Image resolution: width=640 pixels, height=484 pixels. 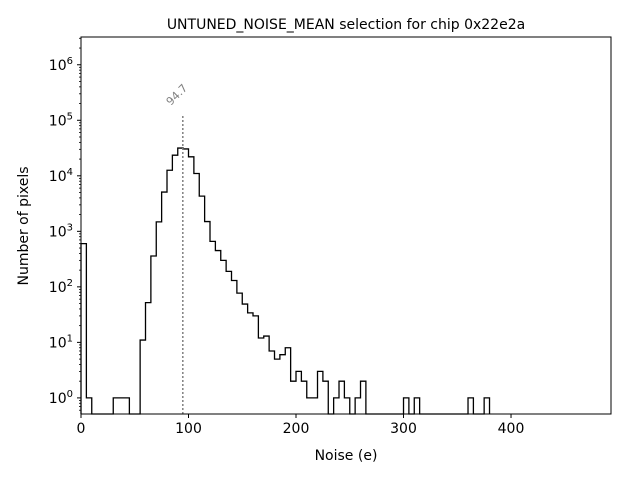 What do you see at coordinates (177, 95) in the screenshot?
I see `mean-marker-label: 94.7` at bounding box center [177, 95].